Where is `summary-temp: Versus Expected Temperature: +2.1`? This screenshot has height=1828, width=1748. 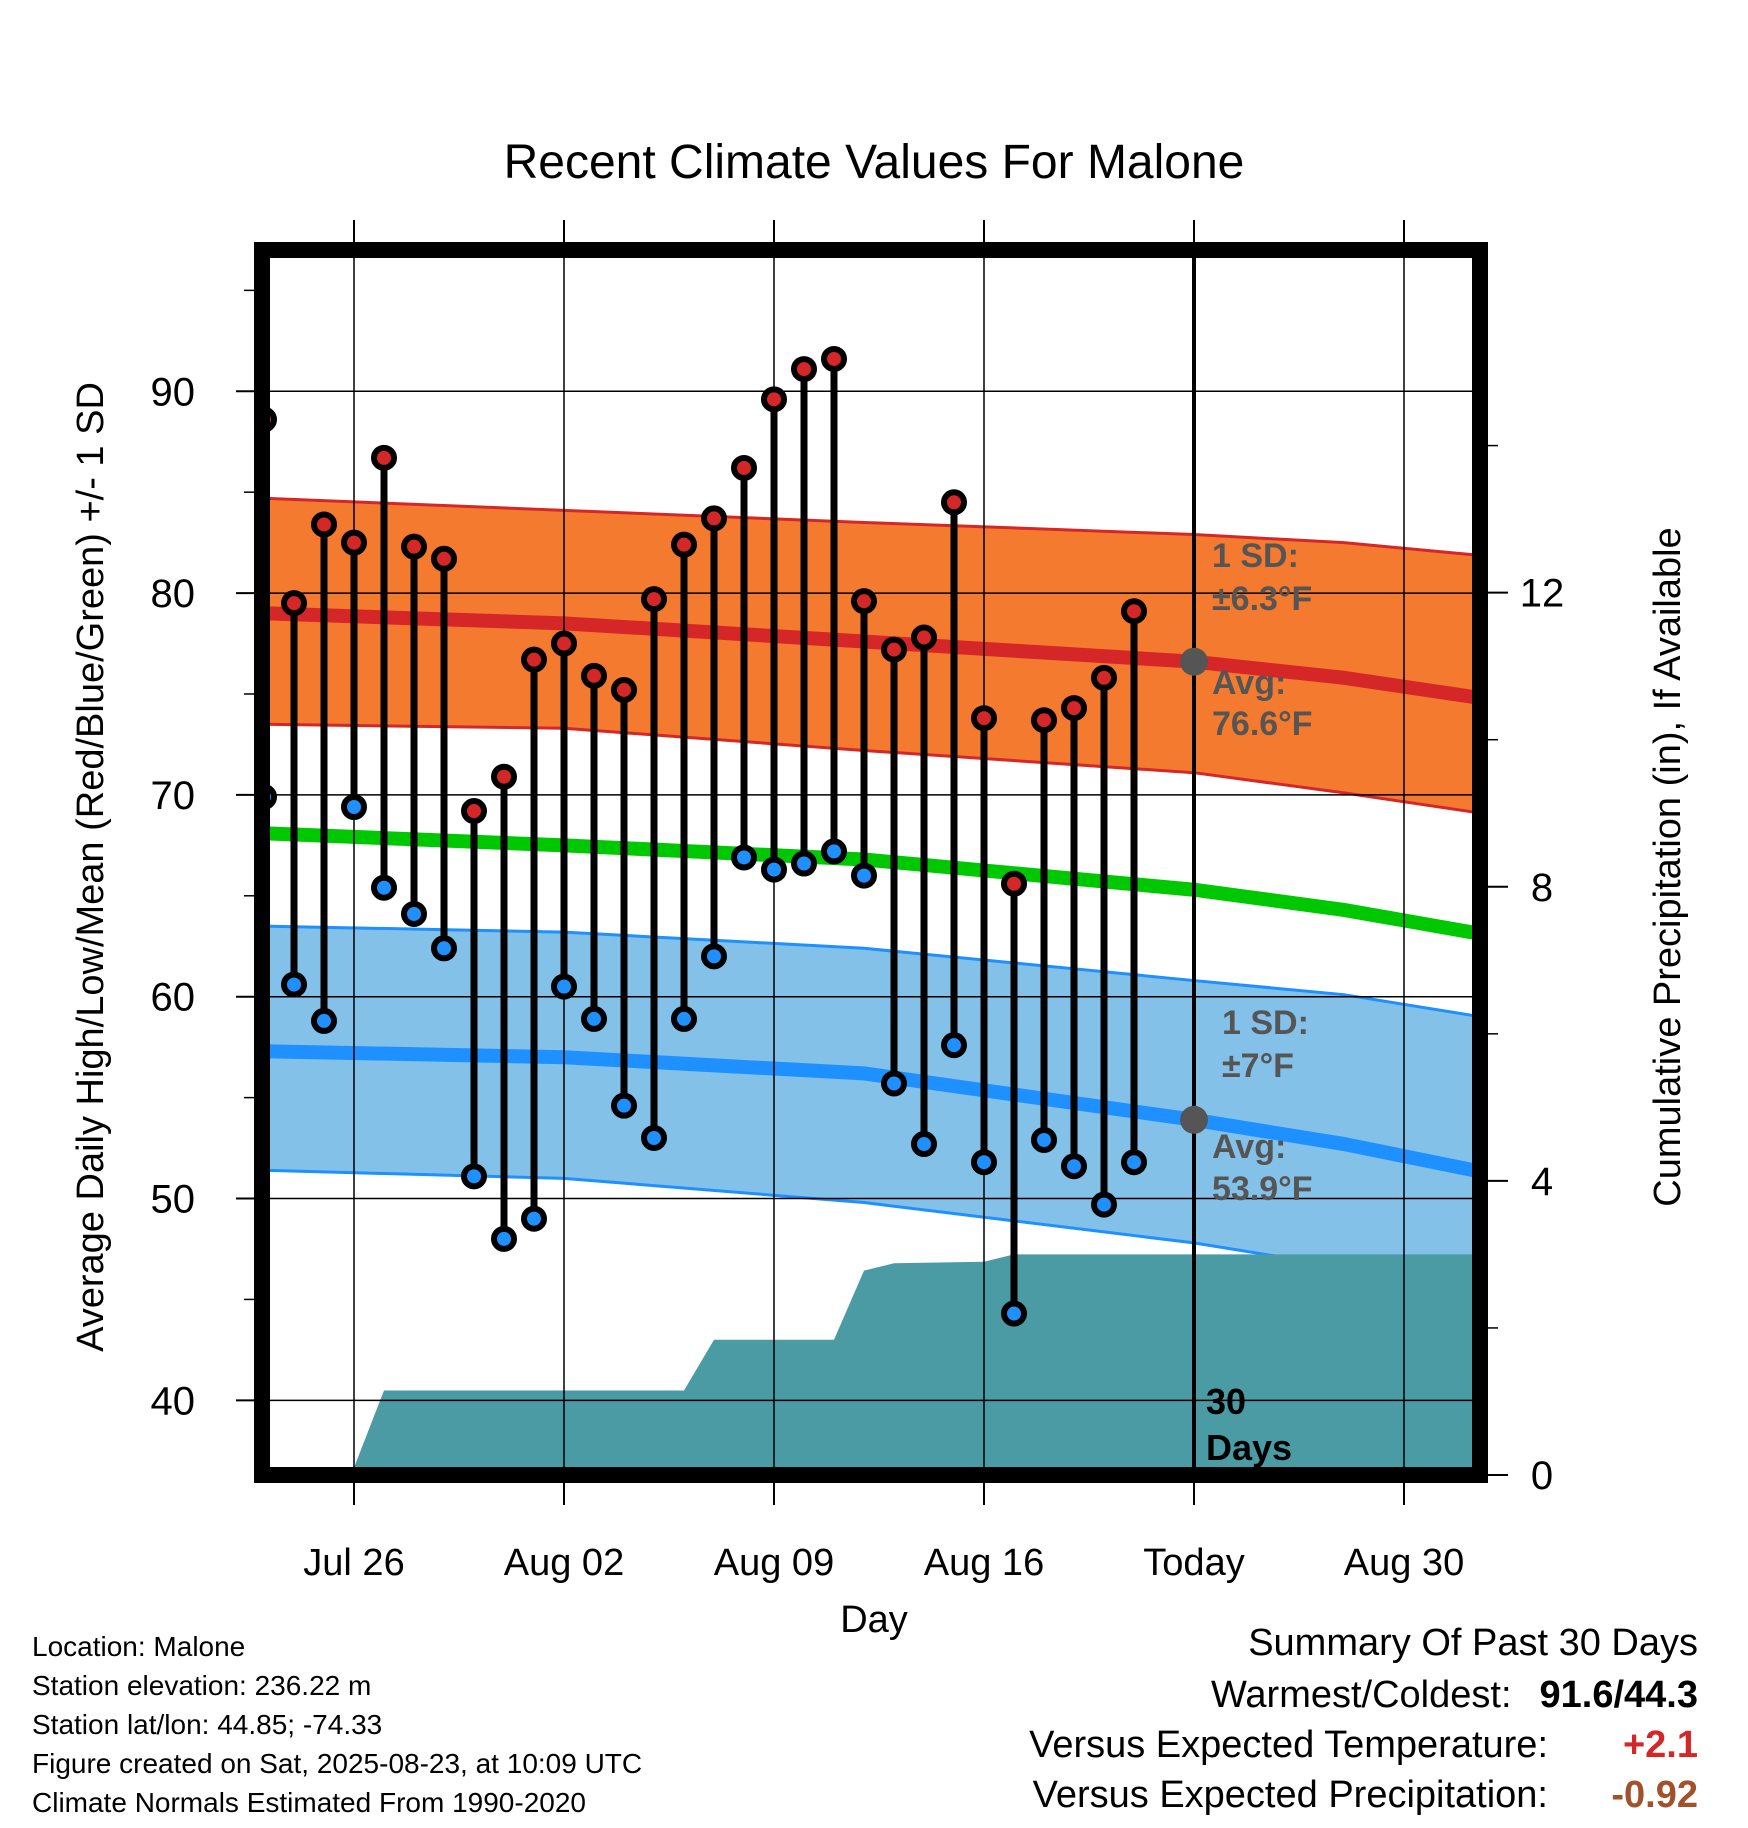 summary-temp: Versus Expected Temperature: +2.1 is located at coordinates (1363, 1745).